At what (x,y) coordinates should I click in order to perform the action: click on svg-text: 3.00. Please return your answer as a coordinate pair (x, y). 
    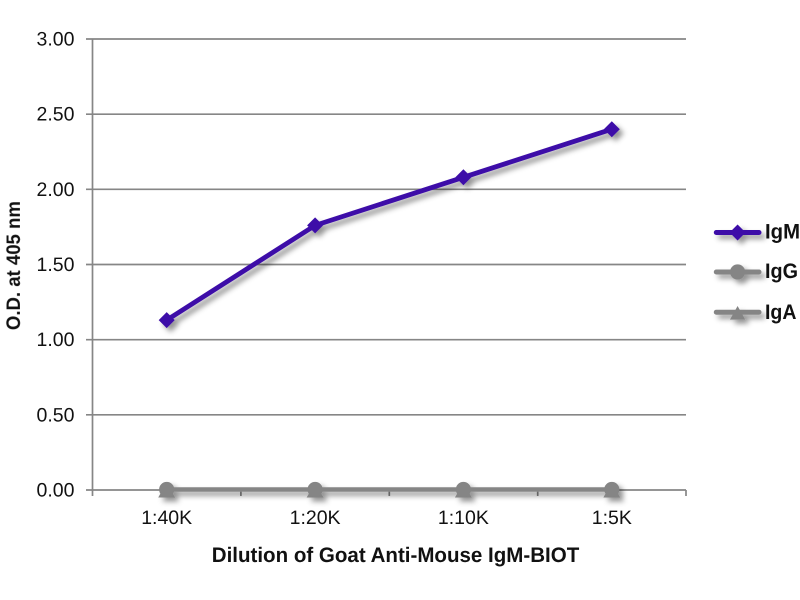
    Looking at the image, I should click on (56, 40).